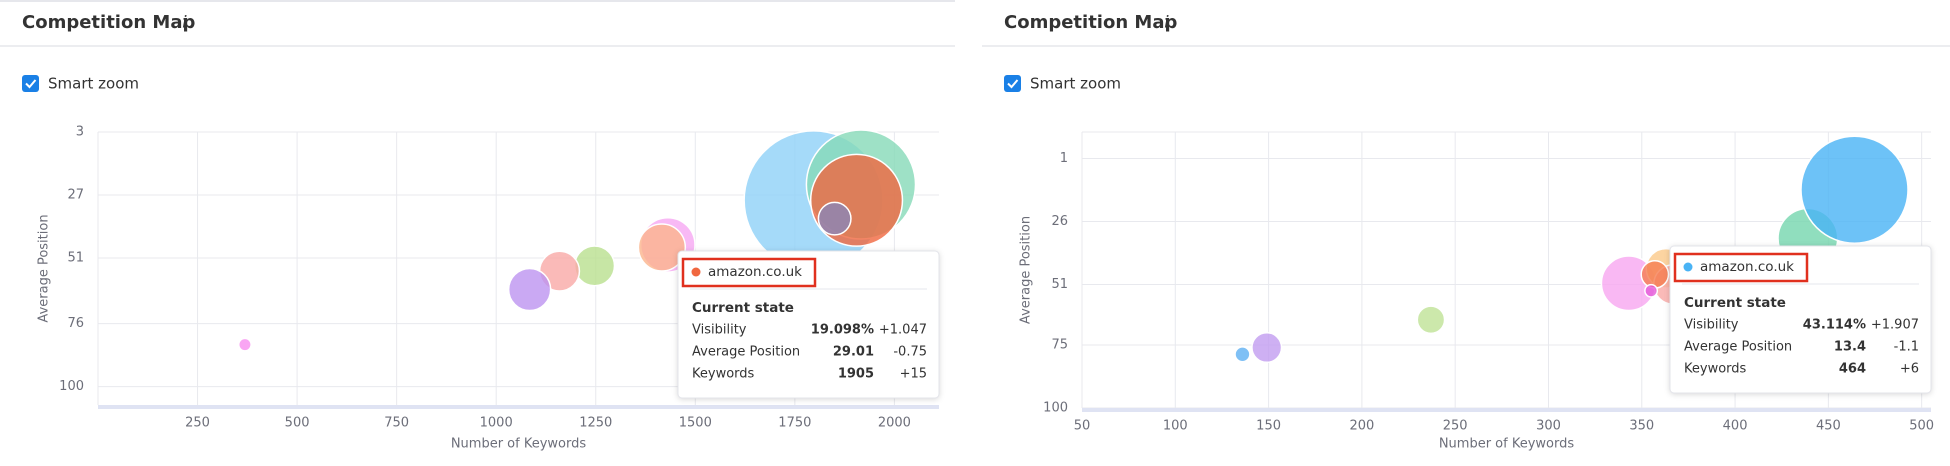 The width and height of the screenshot is (1950, 466). What do you see at coordinates (1641, 426) in the screenshot?
I see `x-tick-label: 350` at bounding box center [1641, 426].